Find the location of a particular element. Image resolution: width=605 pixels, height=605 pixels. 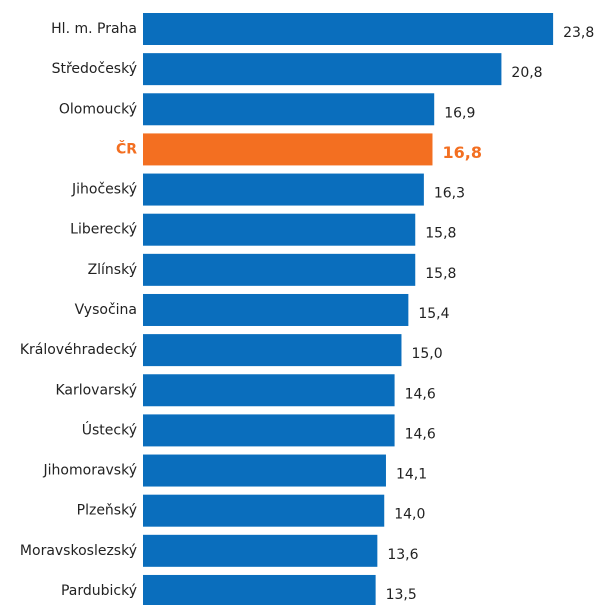

value-label: 15,0 is located at coordinates (426, 354).